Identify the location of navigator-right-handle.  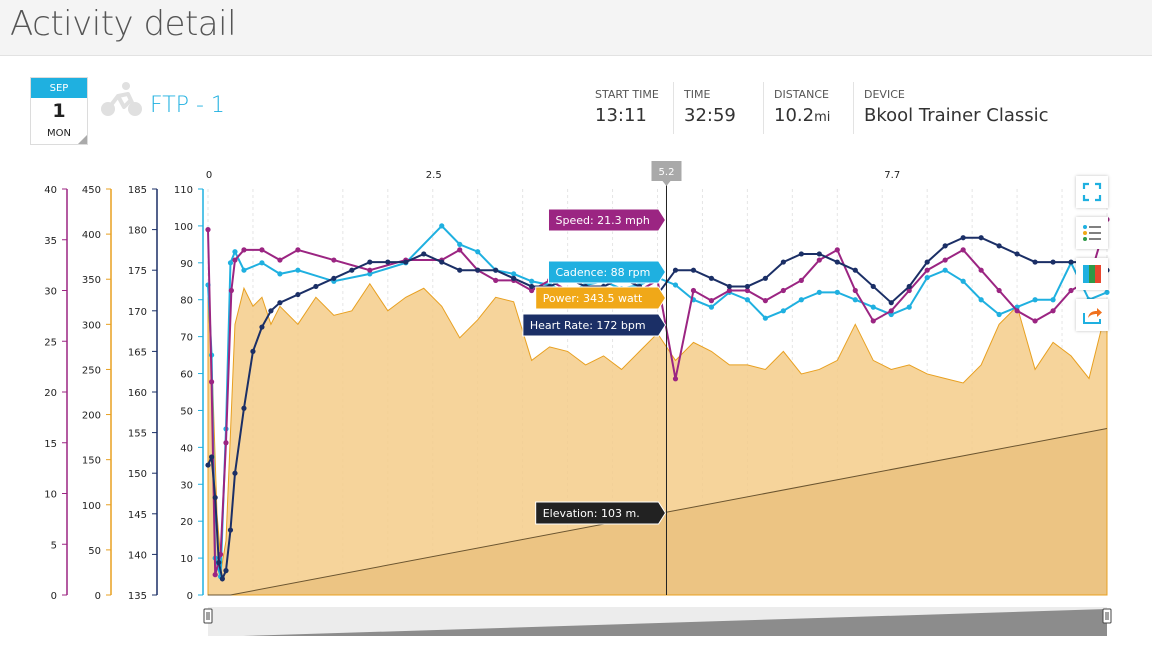
(1107, 616).